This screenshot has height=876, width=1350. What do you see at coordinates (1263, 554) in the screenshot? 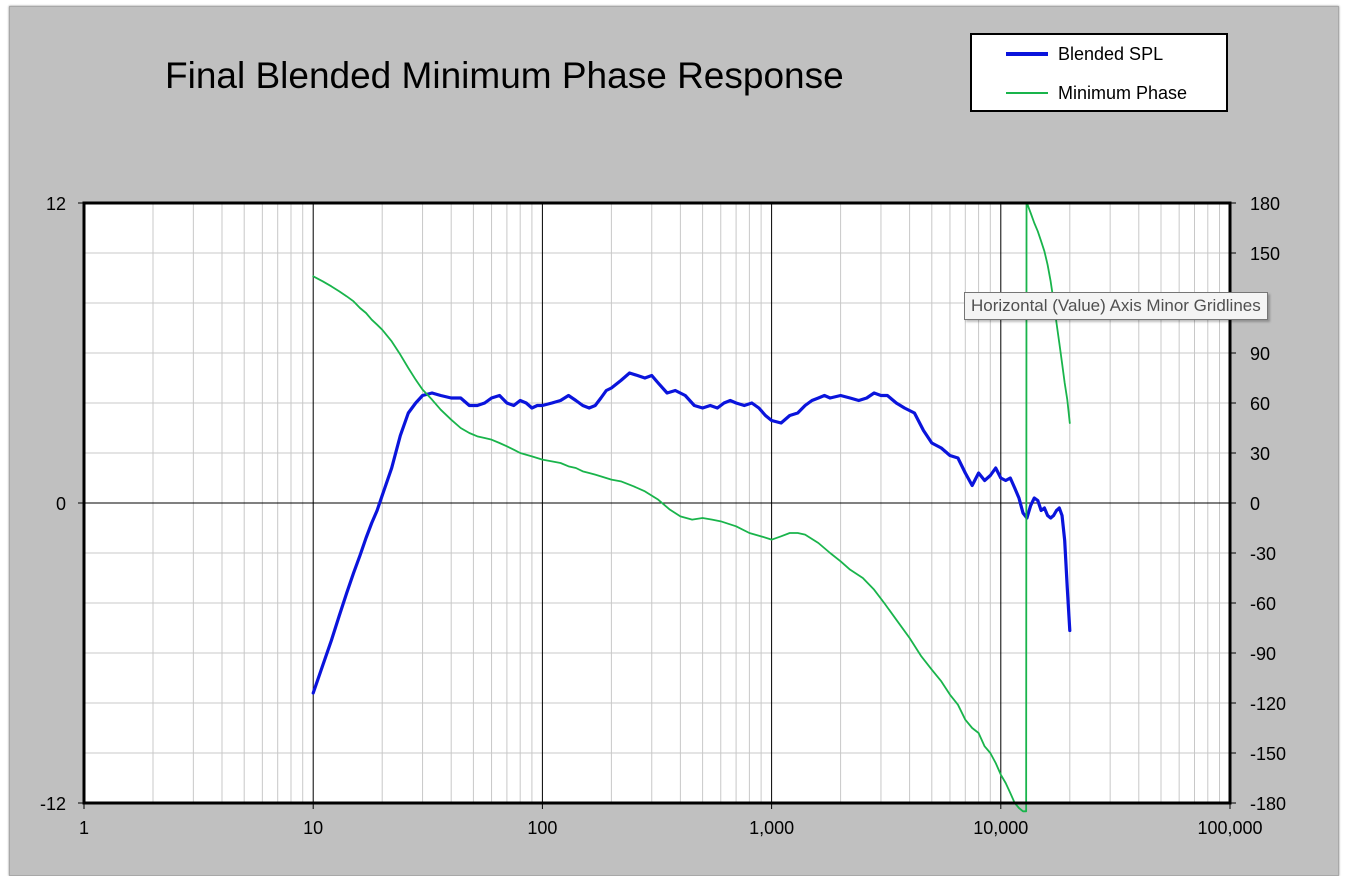
I see `y-right-tick-label: -30` at bounding box center [1263, 554].